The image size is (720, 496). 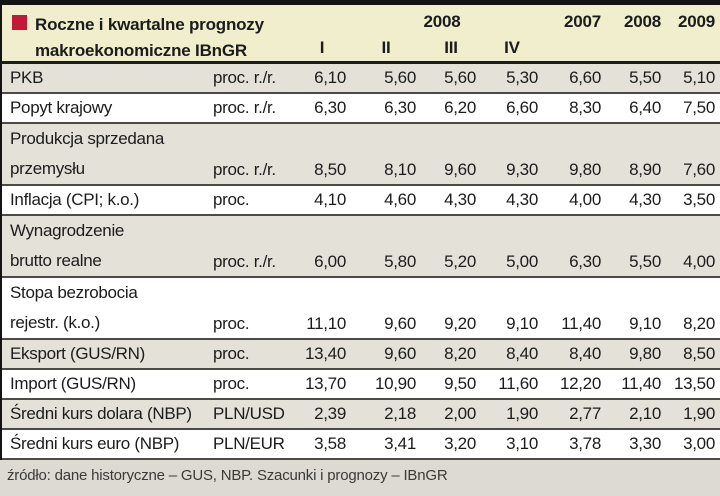 I want to click on row-value: 3,10, so click(x=522, y=443).